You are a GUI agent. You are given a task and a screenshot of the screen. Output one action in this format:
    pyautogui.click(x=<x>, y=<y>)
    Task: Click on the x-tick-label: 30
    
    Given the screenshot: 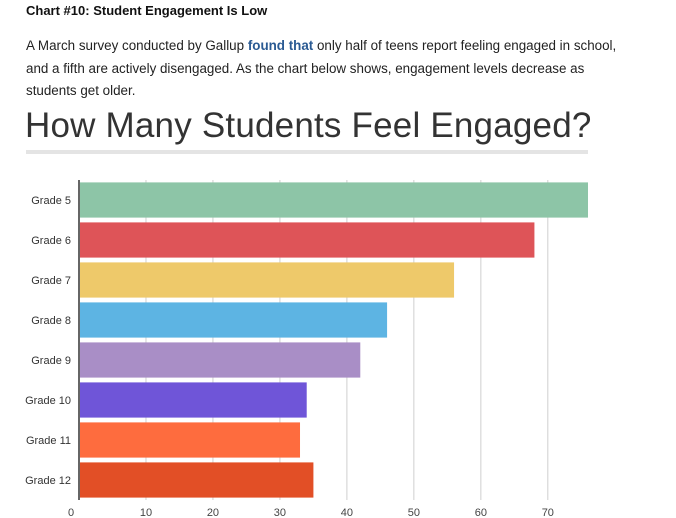 What is the action you would take?
    pyautogui.click(x=280, y=512)
    